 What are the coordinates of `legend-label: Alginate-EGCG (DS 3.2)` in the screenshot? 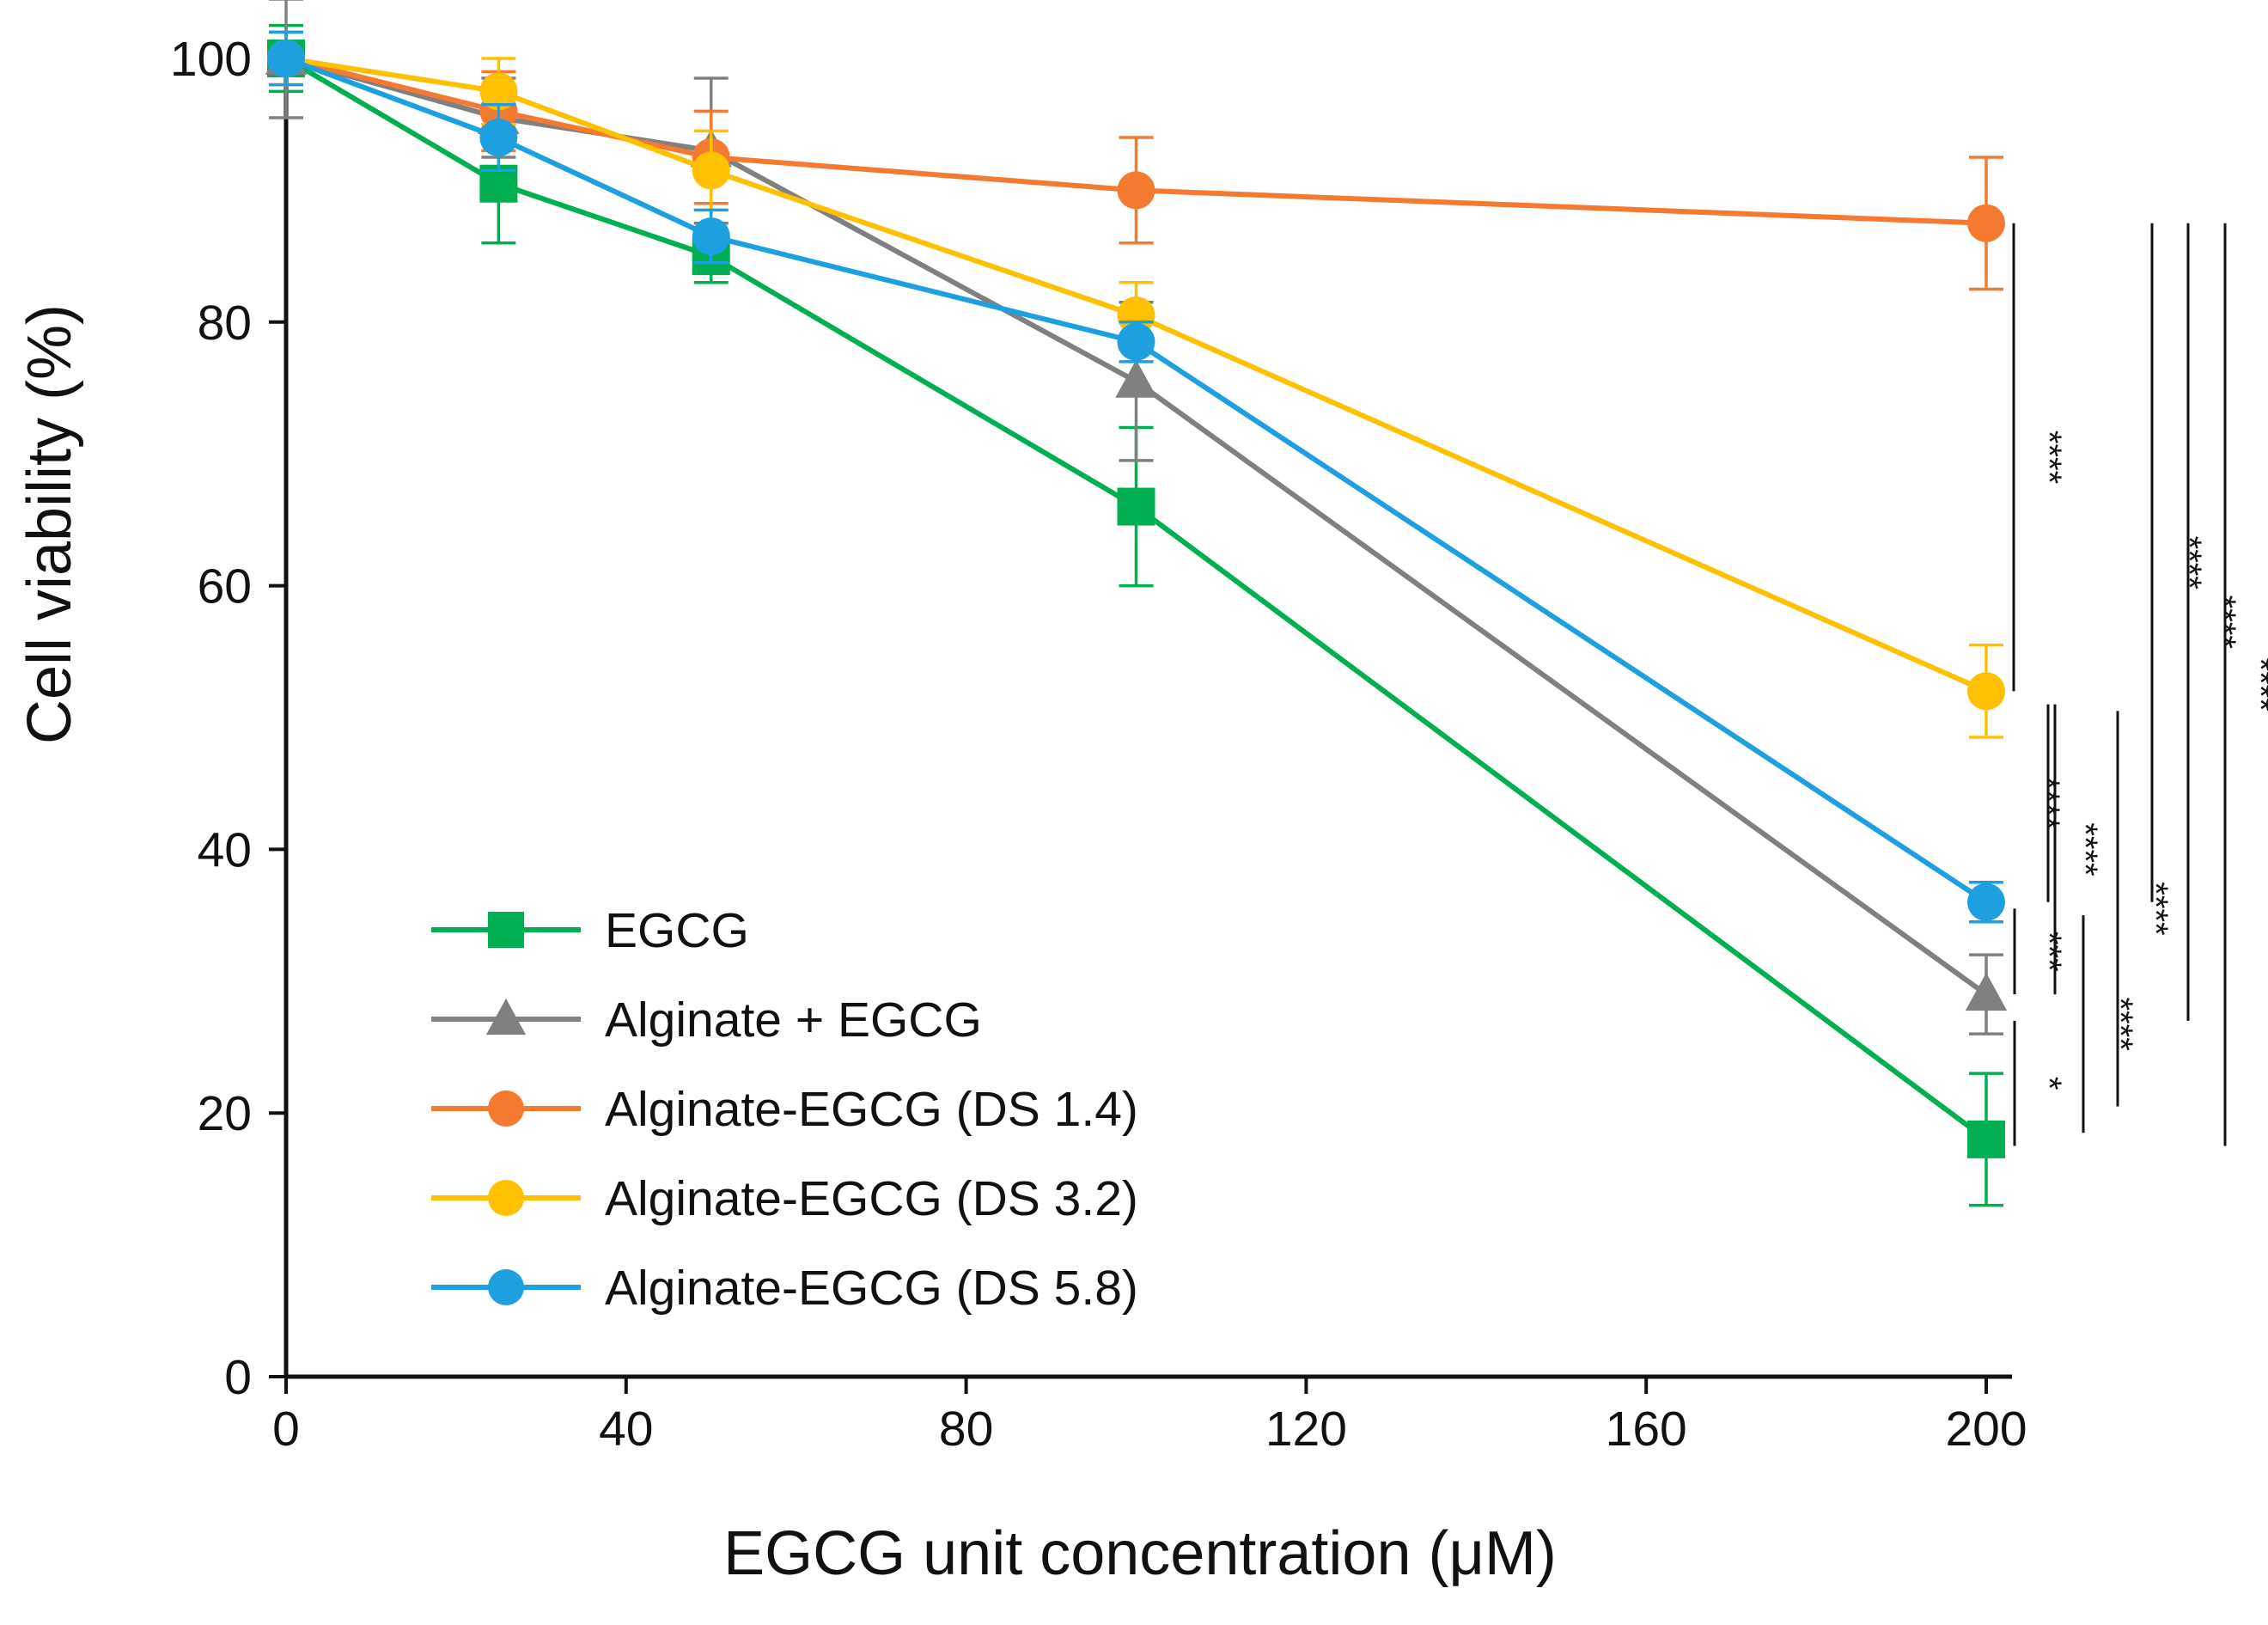 It's located at (871, 1198).